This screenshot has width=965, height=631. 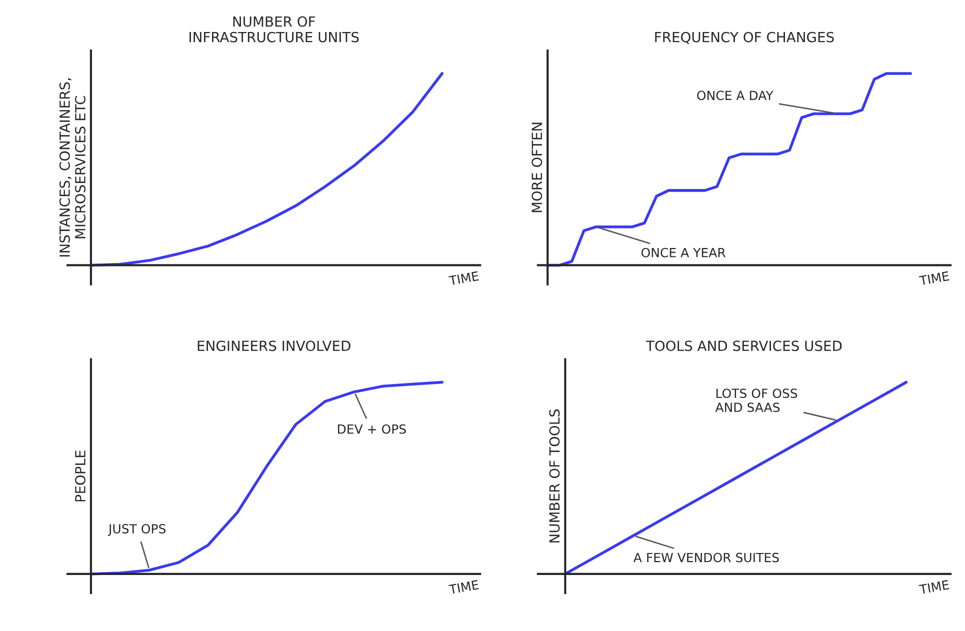 What do you see at coordinates (554, 475) in the screenshot?
I see `y-axis-title: NUMBER OF TOOLS` at bounding box center [554, 475].